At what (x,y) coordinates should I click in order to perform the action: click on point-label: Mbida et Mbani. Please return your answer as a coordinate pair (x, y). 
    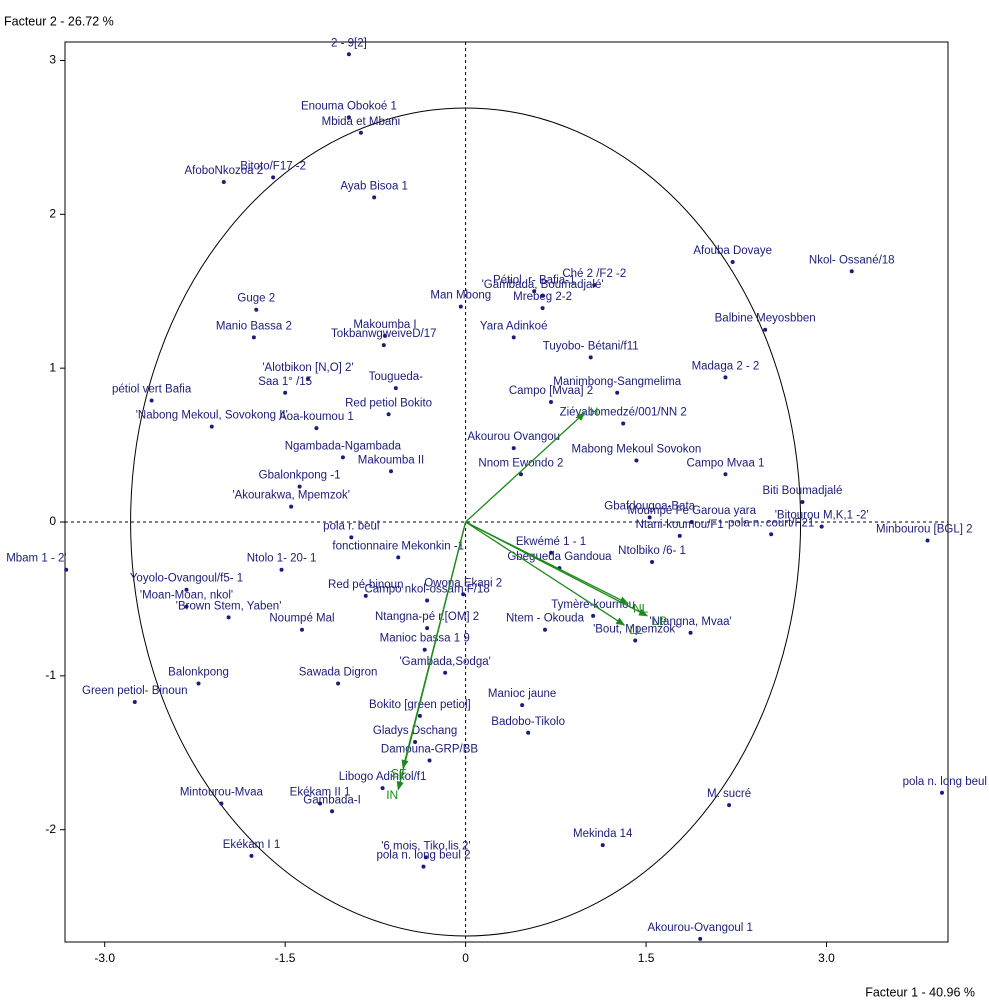
    Looking at the image, I should click on (361, 122).